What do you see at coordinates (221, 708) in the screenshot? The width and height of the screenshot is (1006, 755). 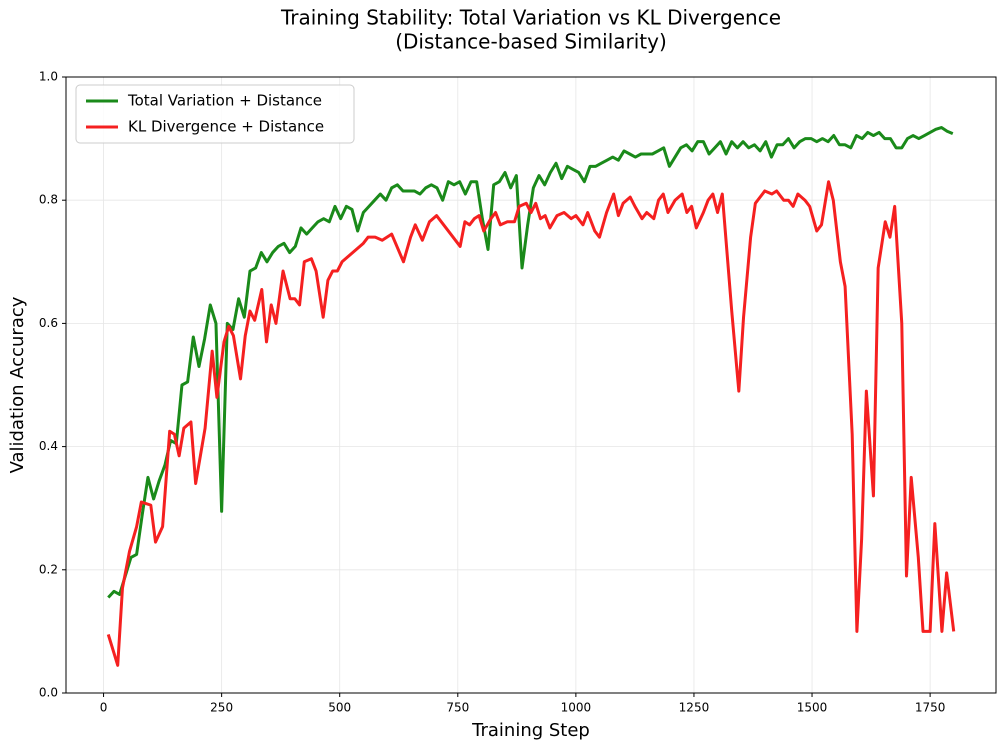 I see `x-tick-label: 250` at bounding box center [221, 708].